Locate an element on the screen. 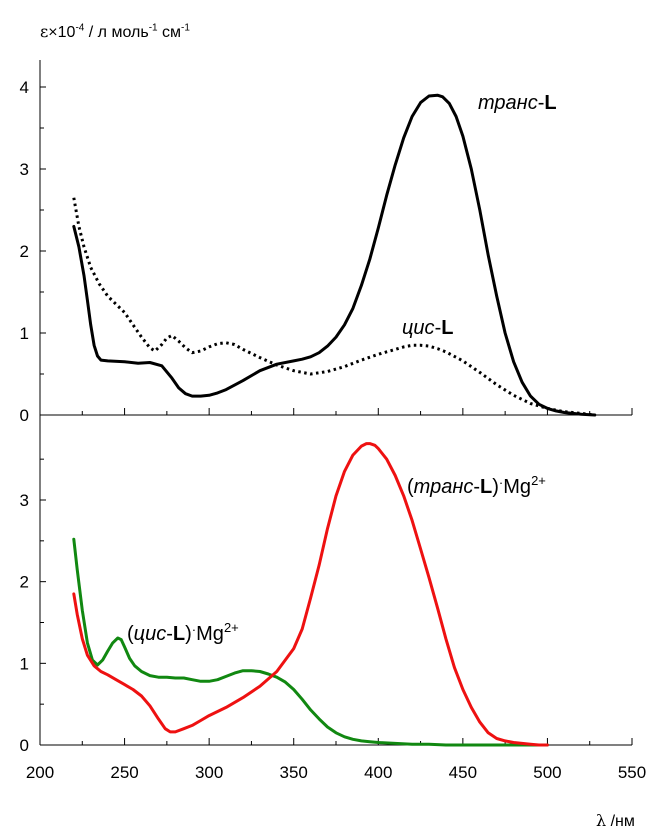 This screenshot has height=835, width=655. series-label-cis-L-Mg: (цис-L)·Mg2+ is located at coordinates (183, 632).